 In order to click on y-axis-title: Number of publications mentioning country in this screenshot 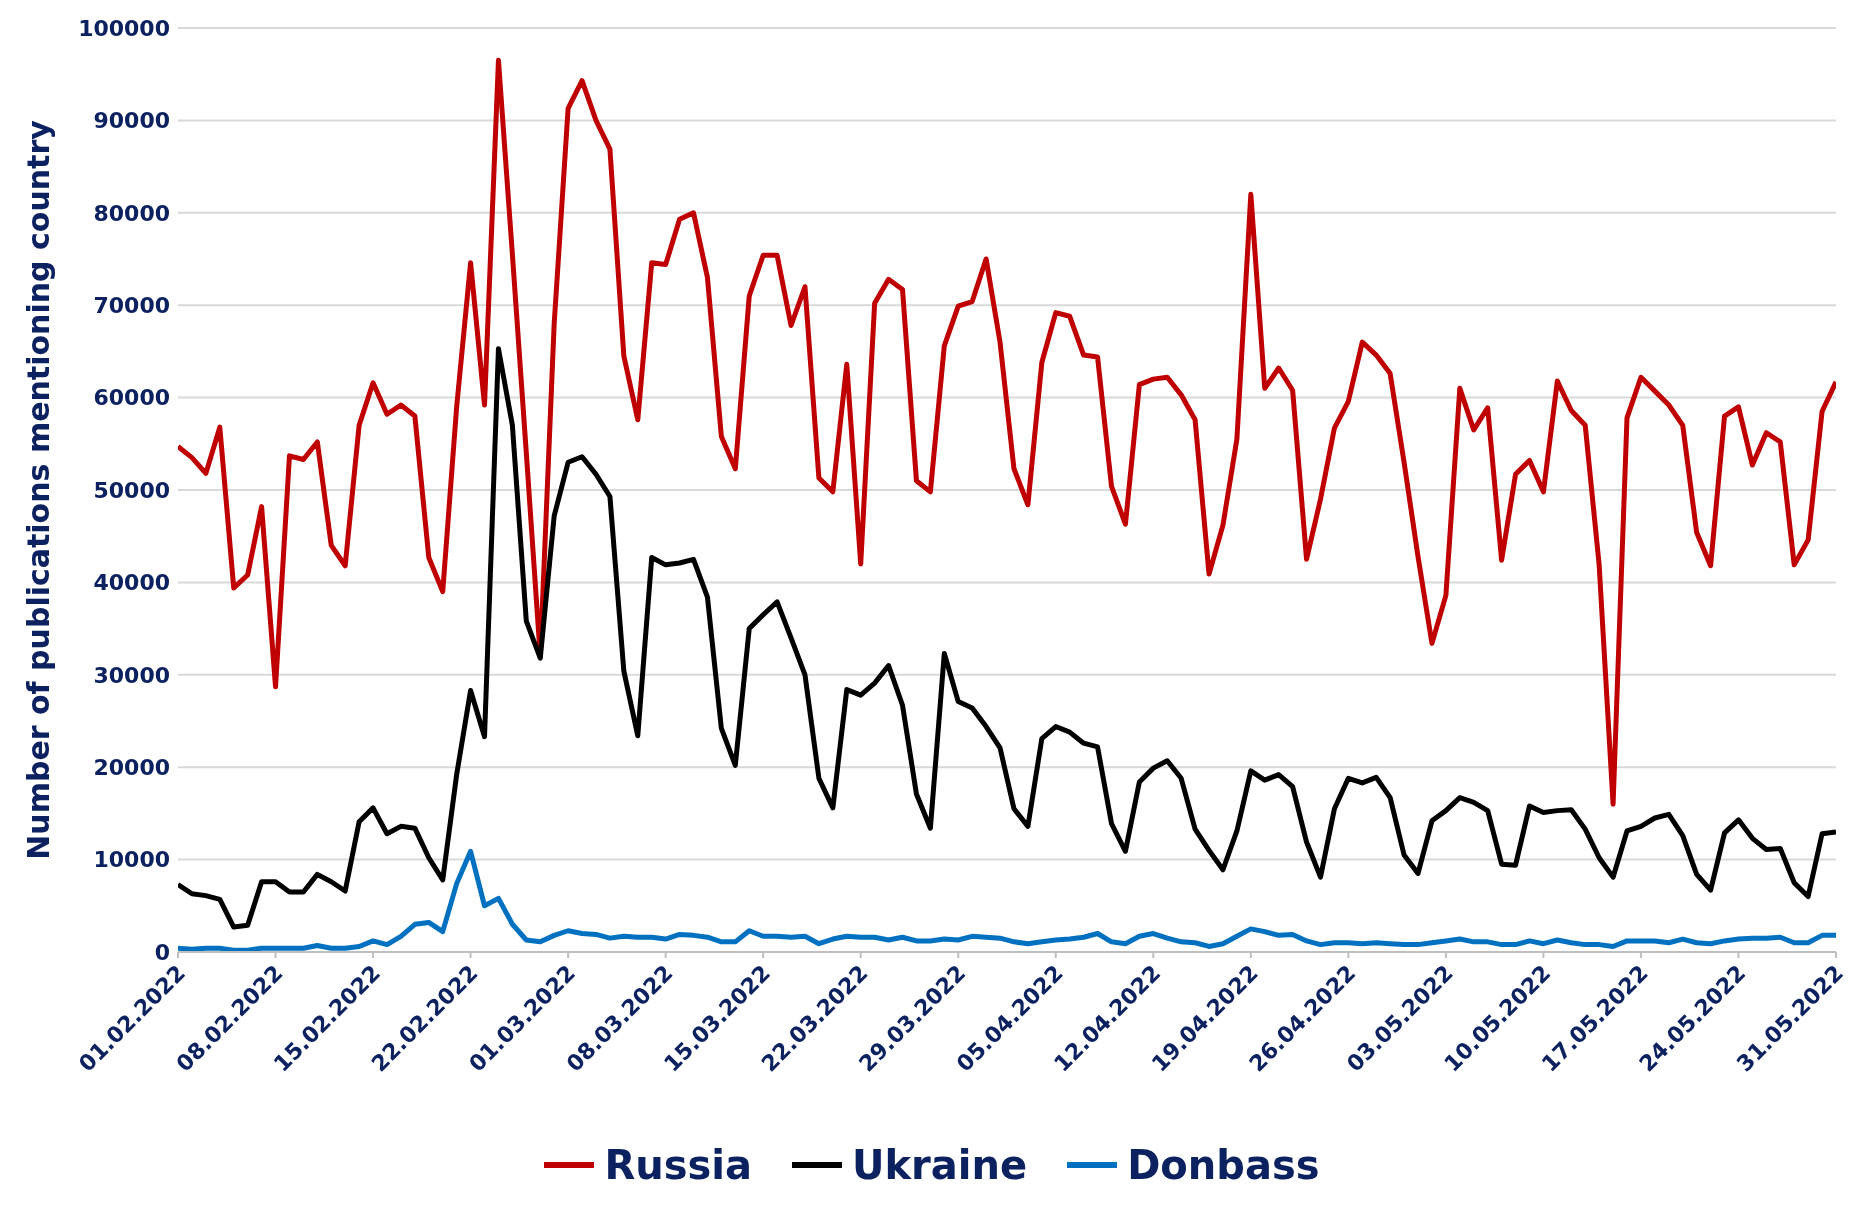, I will do `click(38, 489)`.